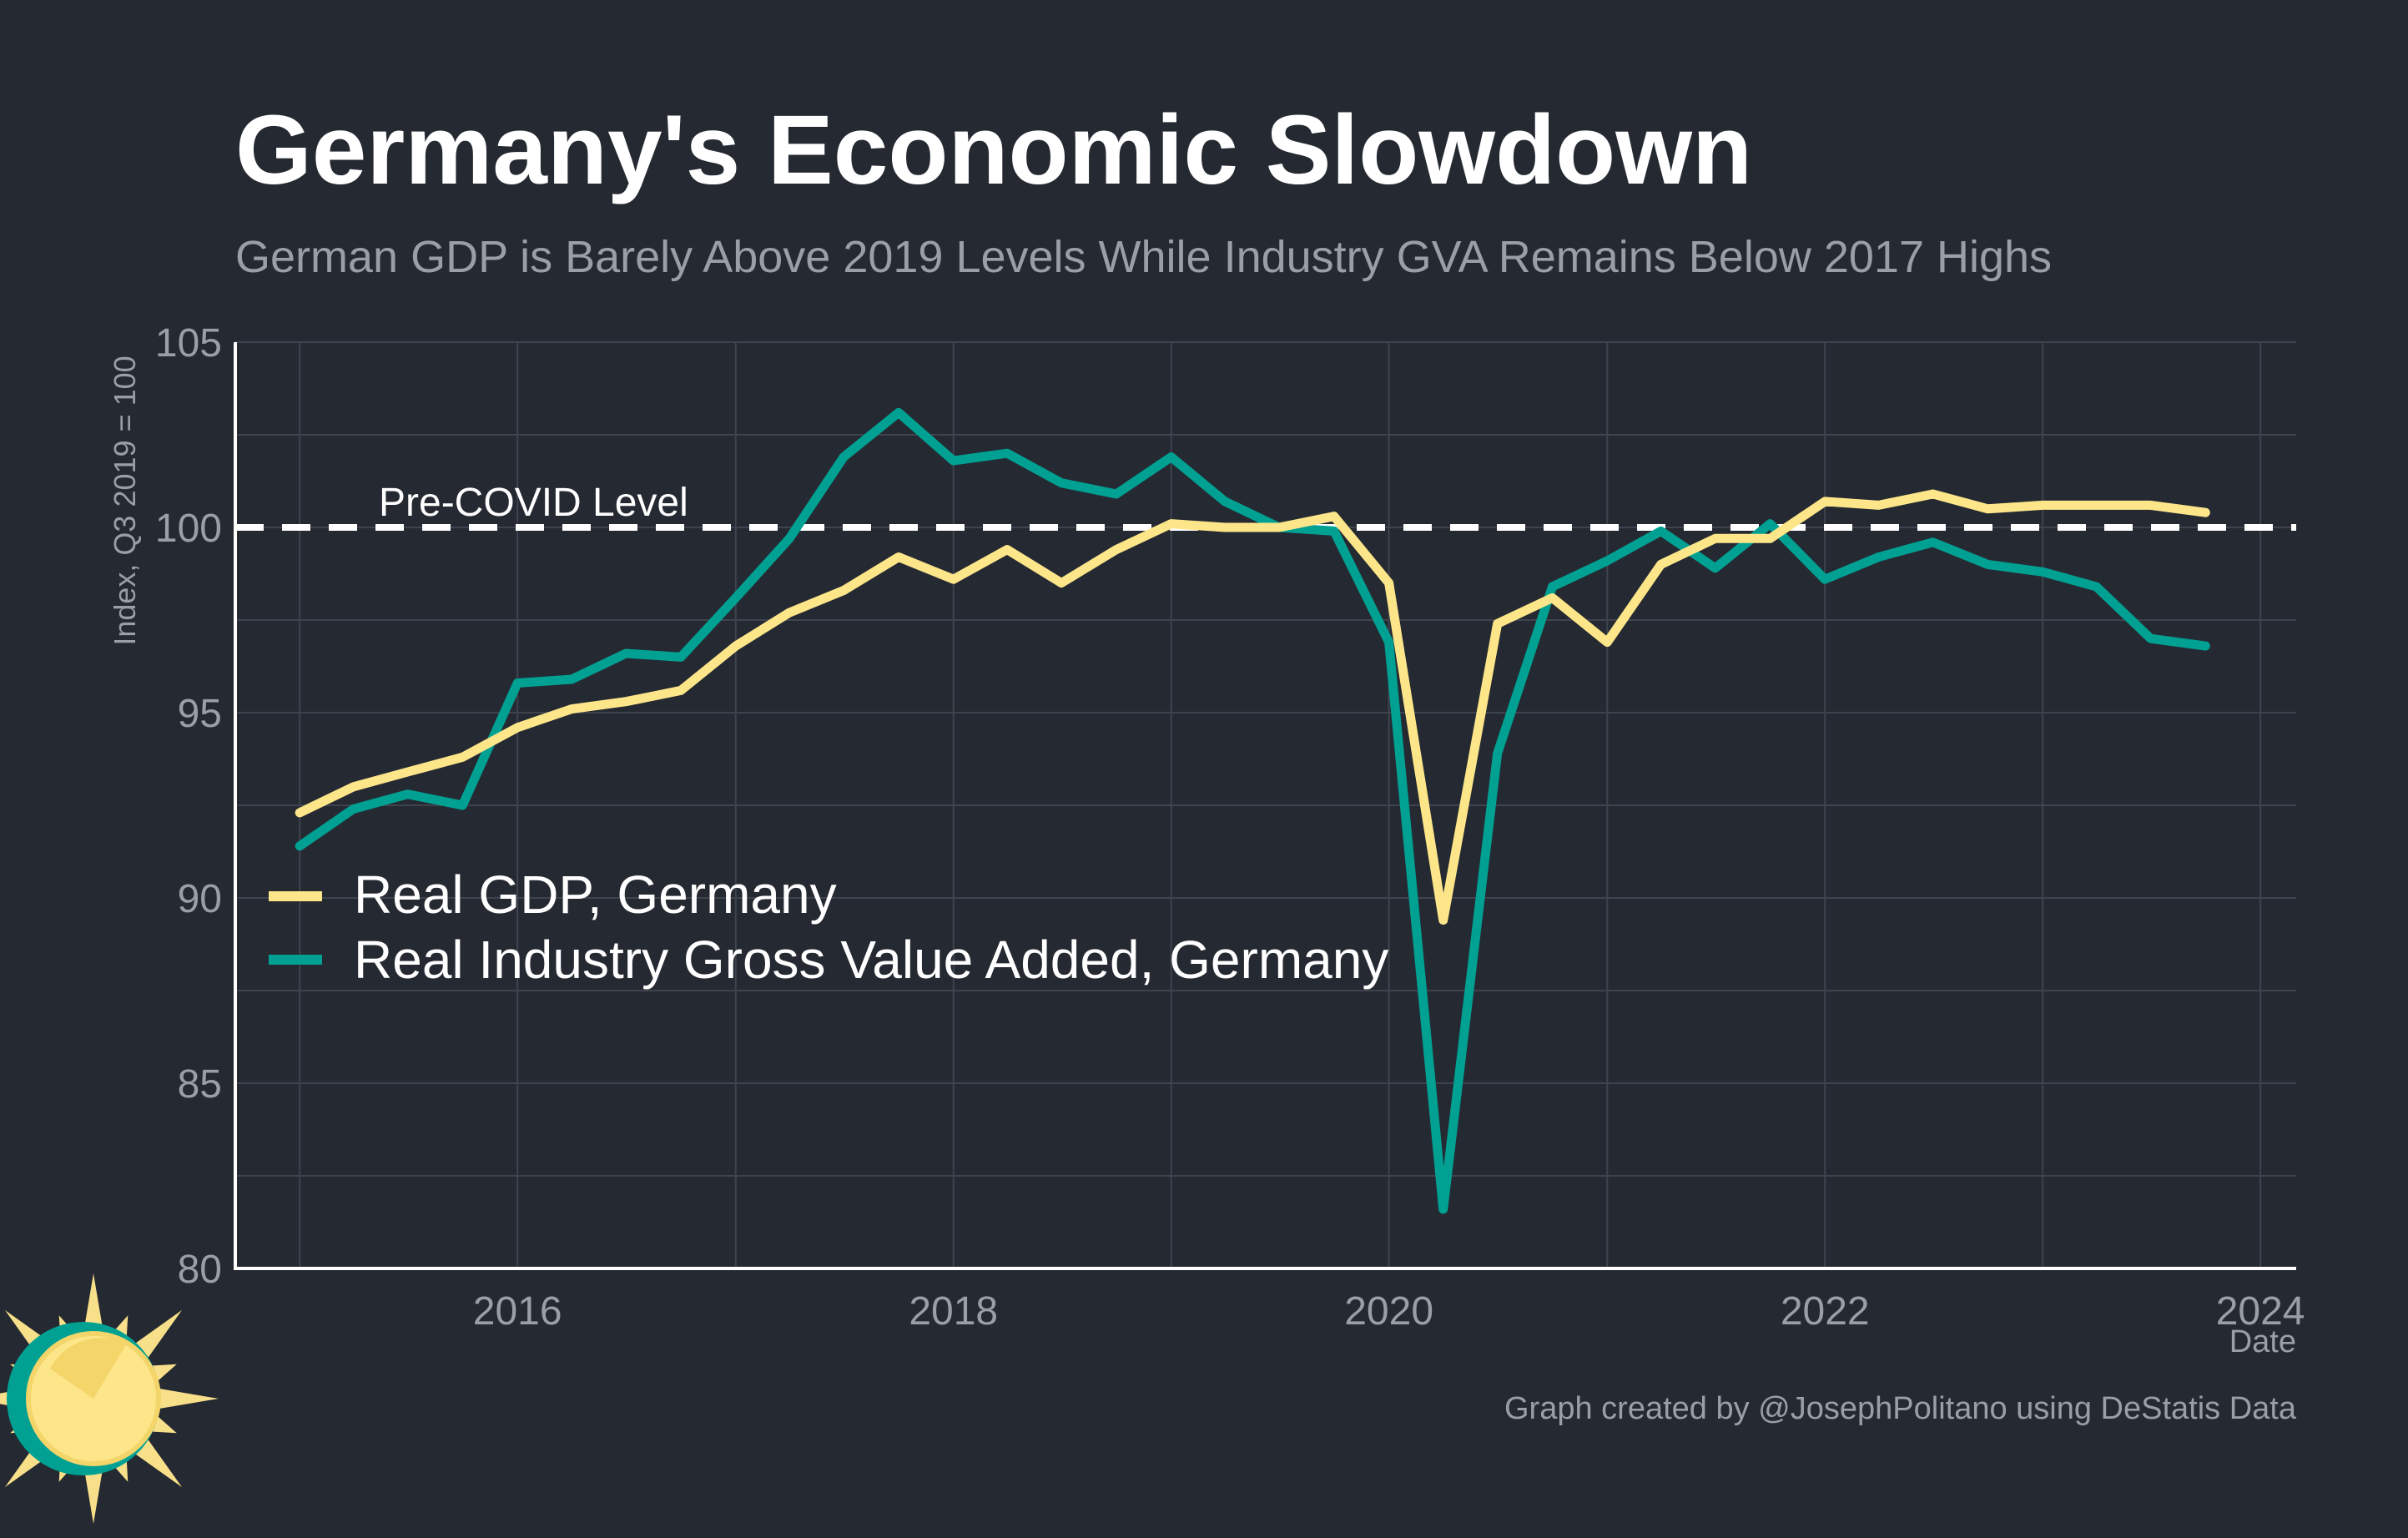 The width and height of the screenshot is (2408, 1538). Describe the element at coordinates (88, 1368) in the screenshot. I see `sun-logo-wedge` at that location.